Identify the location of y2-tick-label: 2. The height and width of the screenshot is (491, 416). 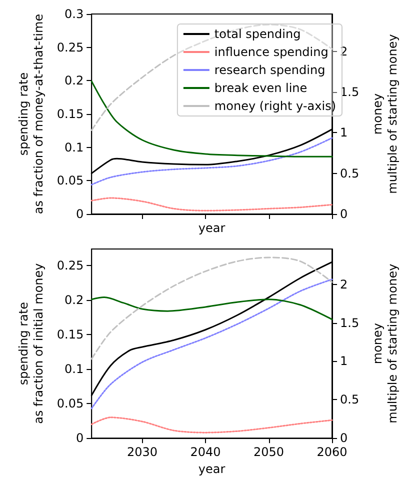
(344, 284).